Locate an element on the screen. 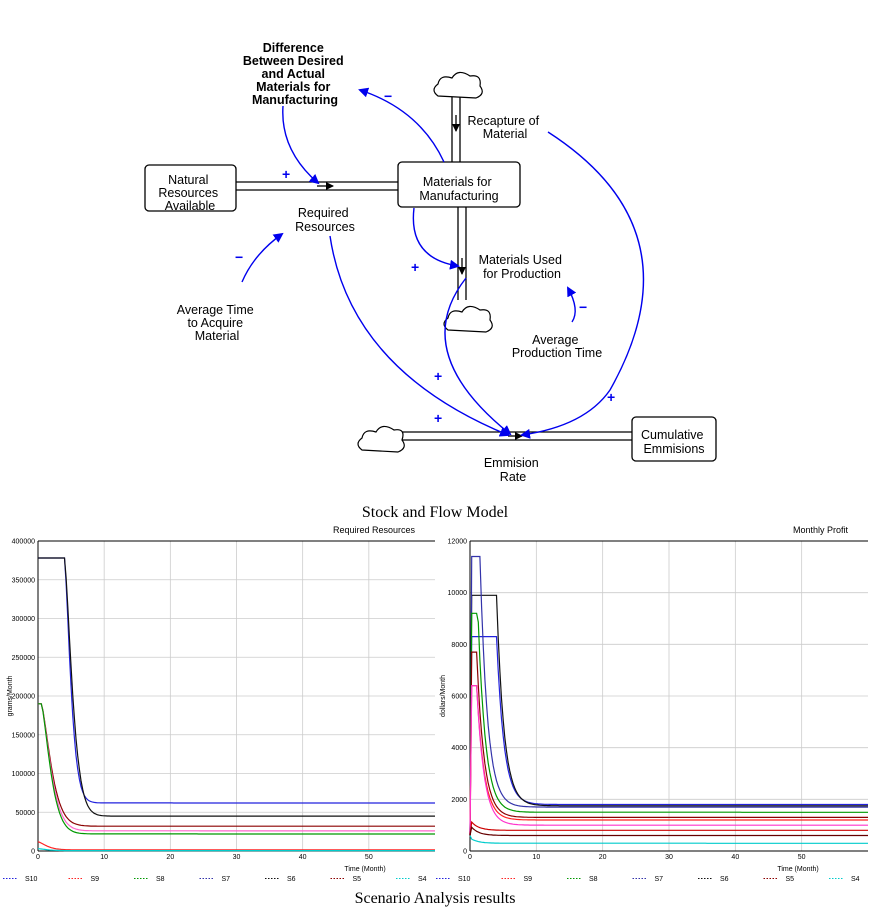  y-tick-label: 100000 is located at coordinates (23, 774).